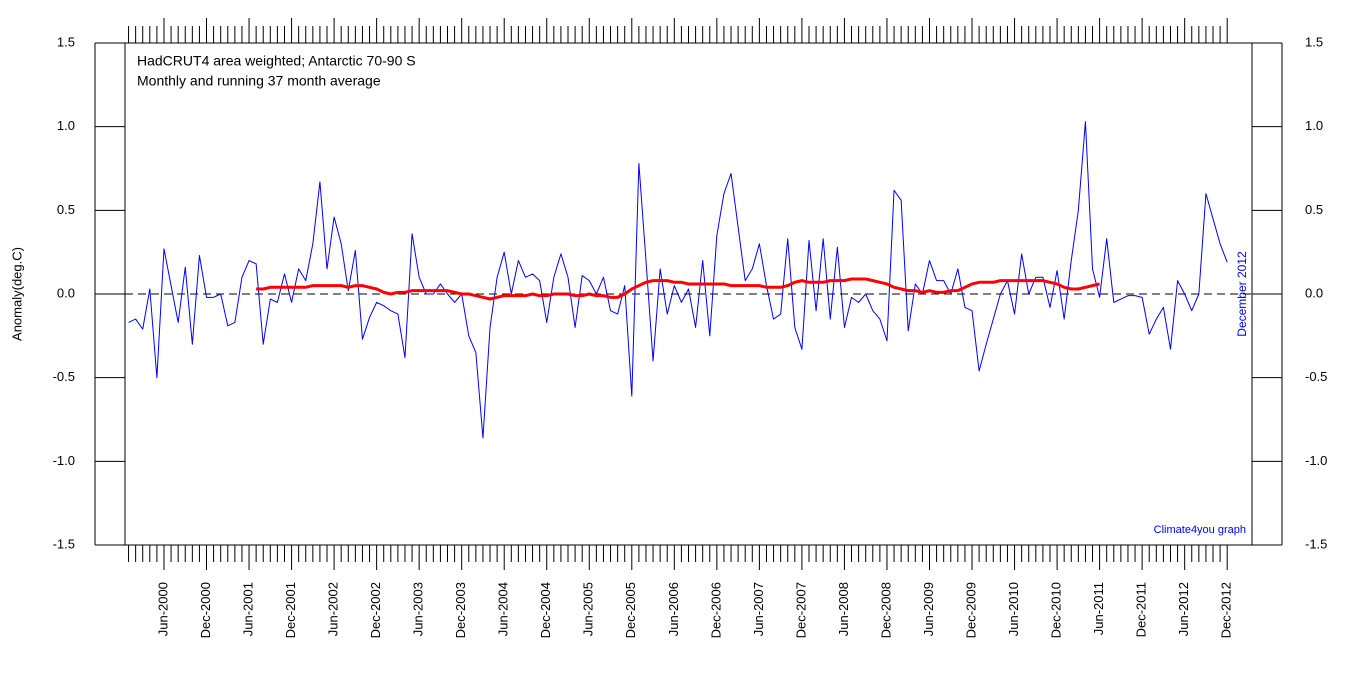 This screenshot has height=675, width=1352. Describe the element at coordinates (1314, 41) in the screenshot. I see `y2-tick-label: 1.5` at that location.